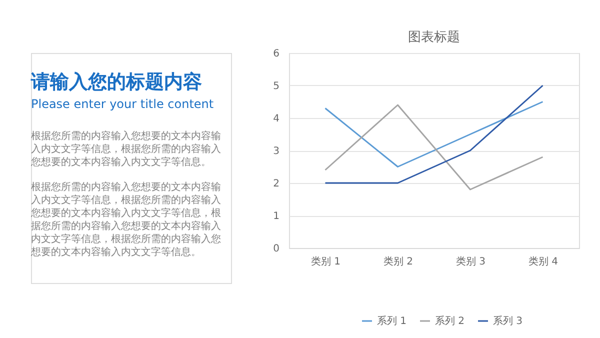  Describe the element at coordinates (276, 249) in the screenshot. I see `y-tick-label: 0` at that location.